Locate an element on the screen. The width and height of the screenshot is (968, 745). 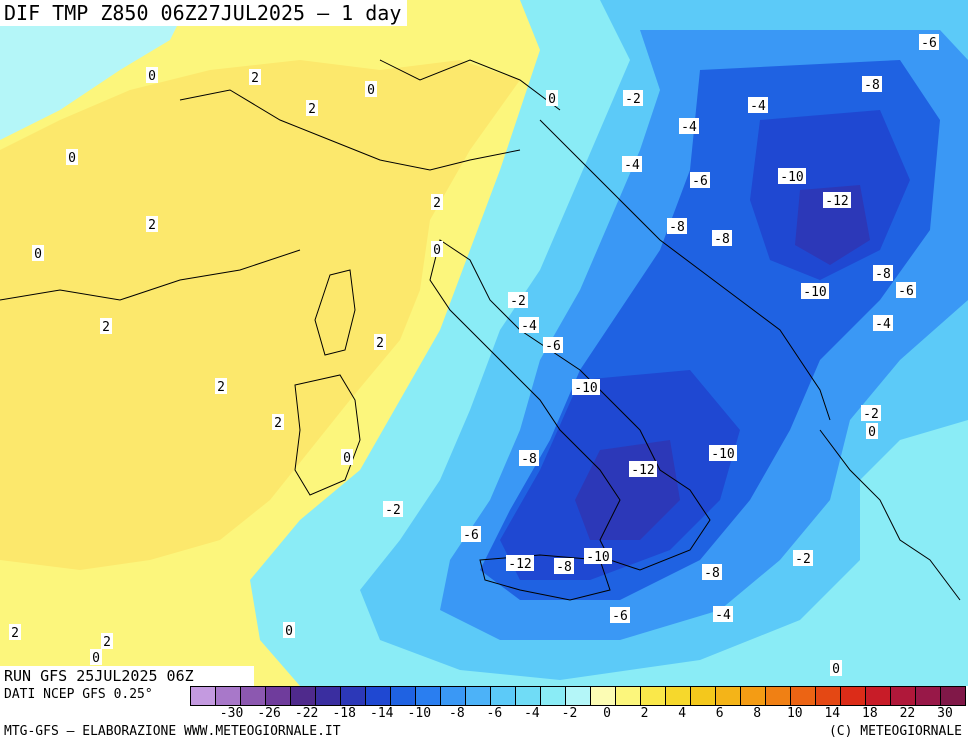
colorbar-tick-label: -10 is located at coordinates (419, 713).